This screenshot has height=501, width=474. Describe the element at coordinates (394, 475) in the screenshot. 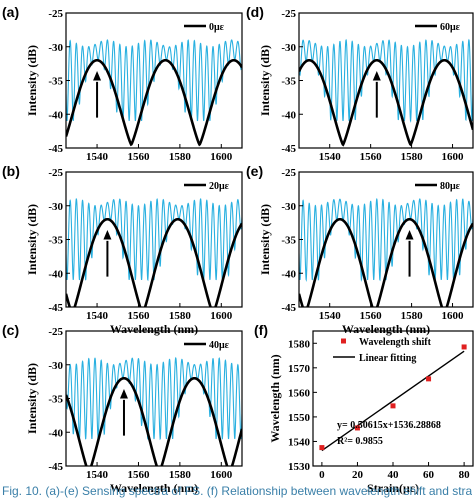

I see `x-tick-label: 40` at that location.